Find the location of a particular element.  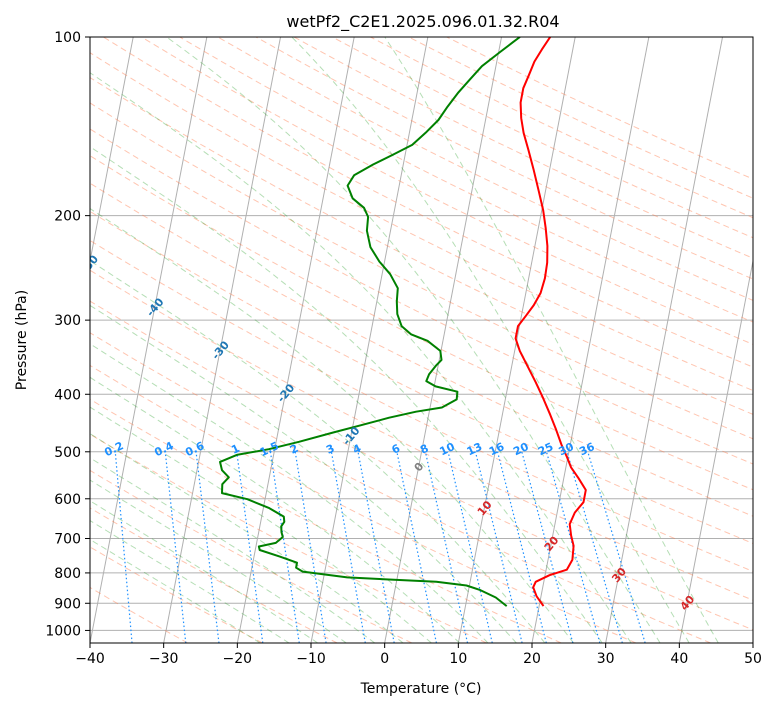

x-tick-label: −10 is located at coordinates (311, 659).